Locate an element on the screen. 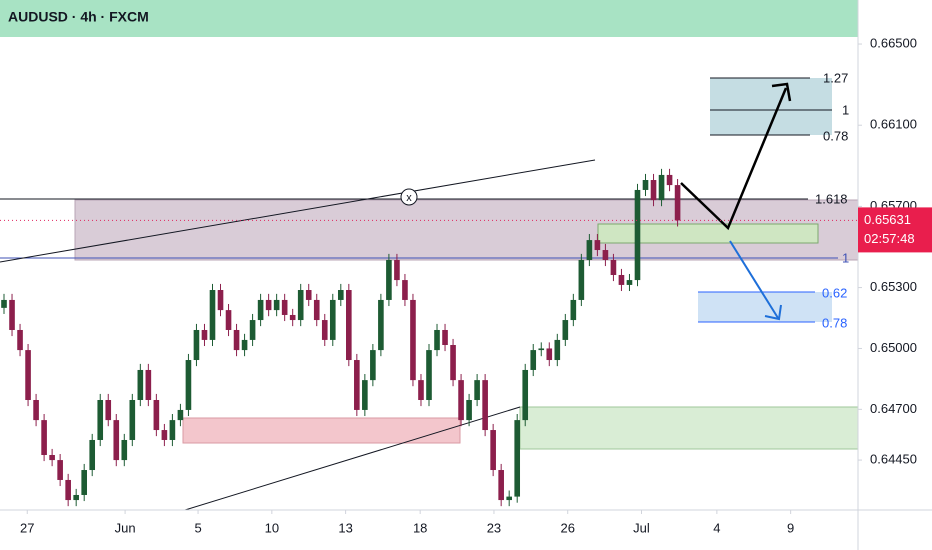  fib-label: 1 is located at coordinates (845, 257).